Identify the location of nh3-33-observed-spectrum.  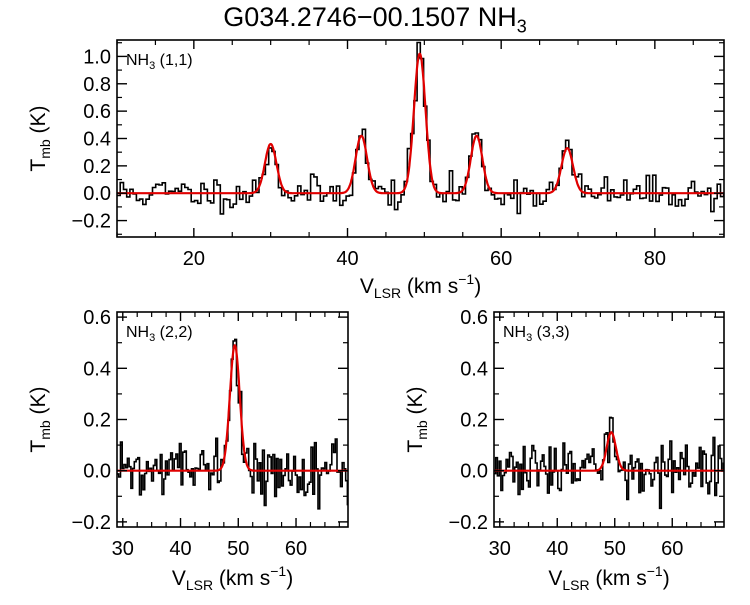
(609, 463).